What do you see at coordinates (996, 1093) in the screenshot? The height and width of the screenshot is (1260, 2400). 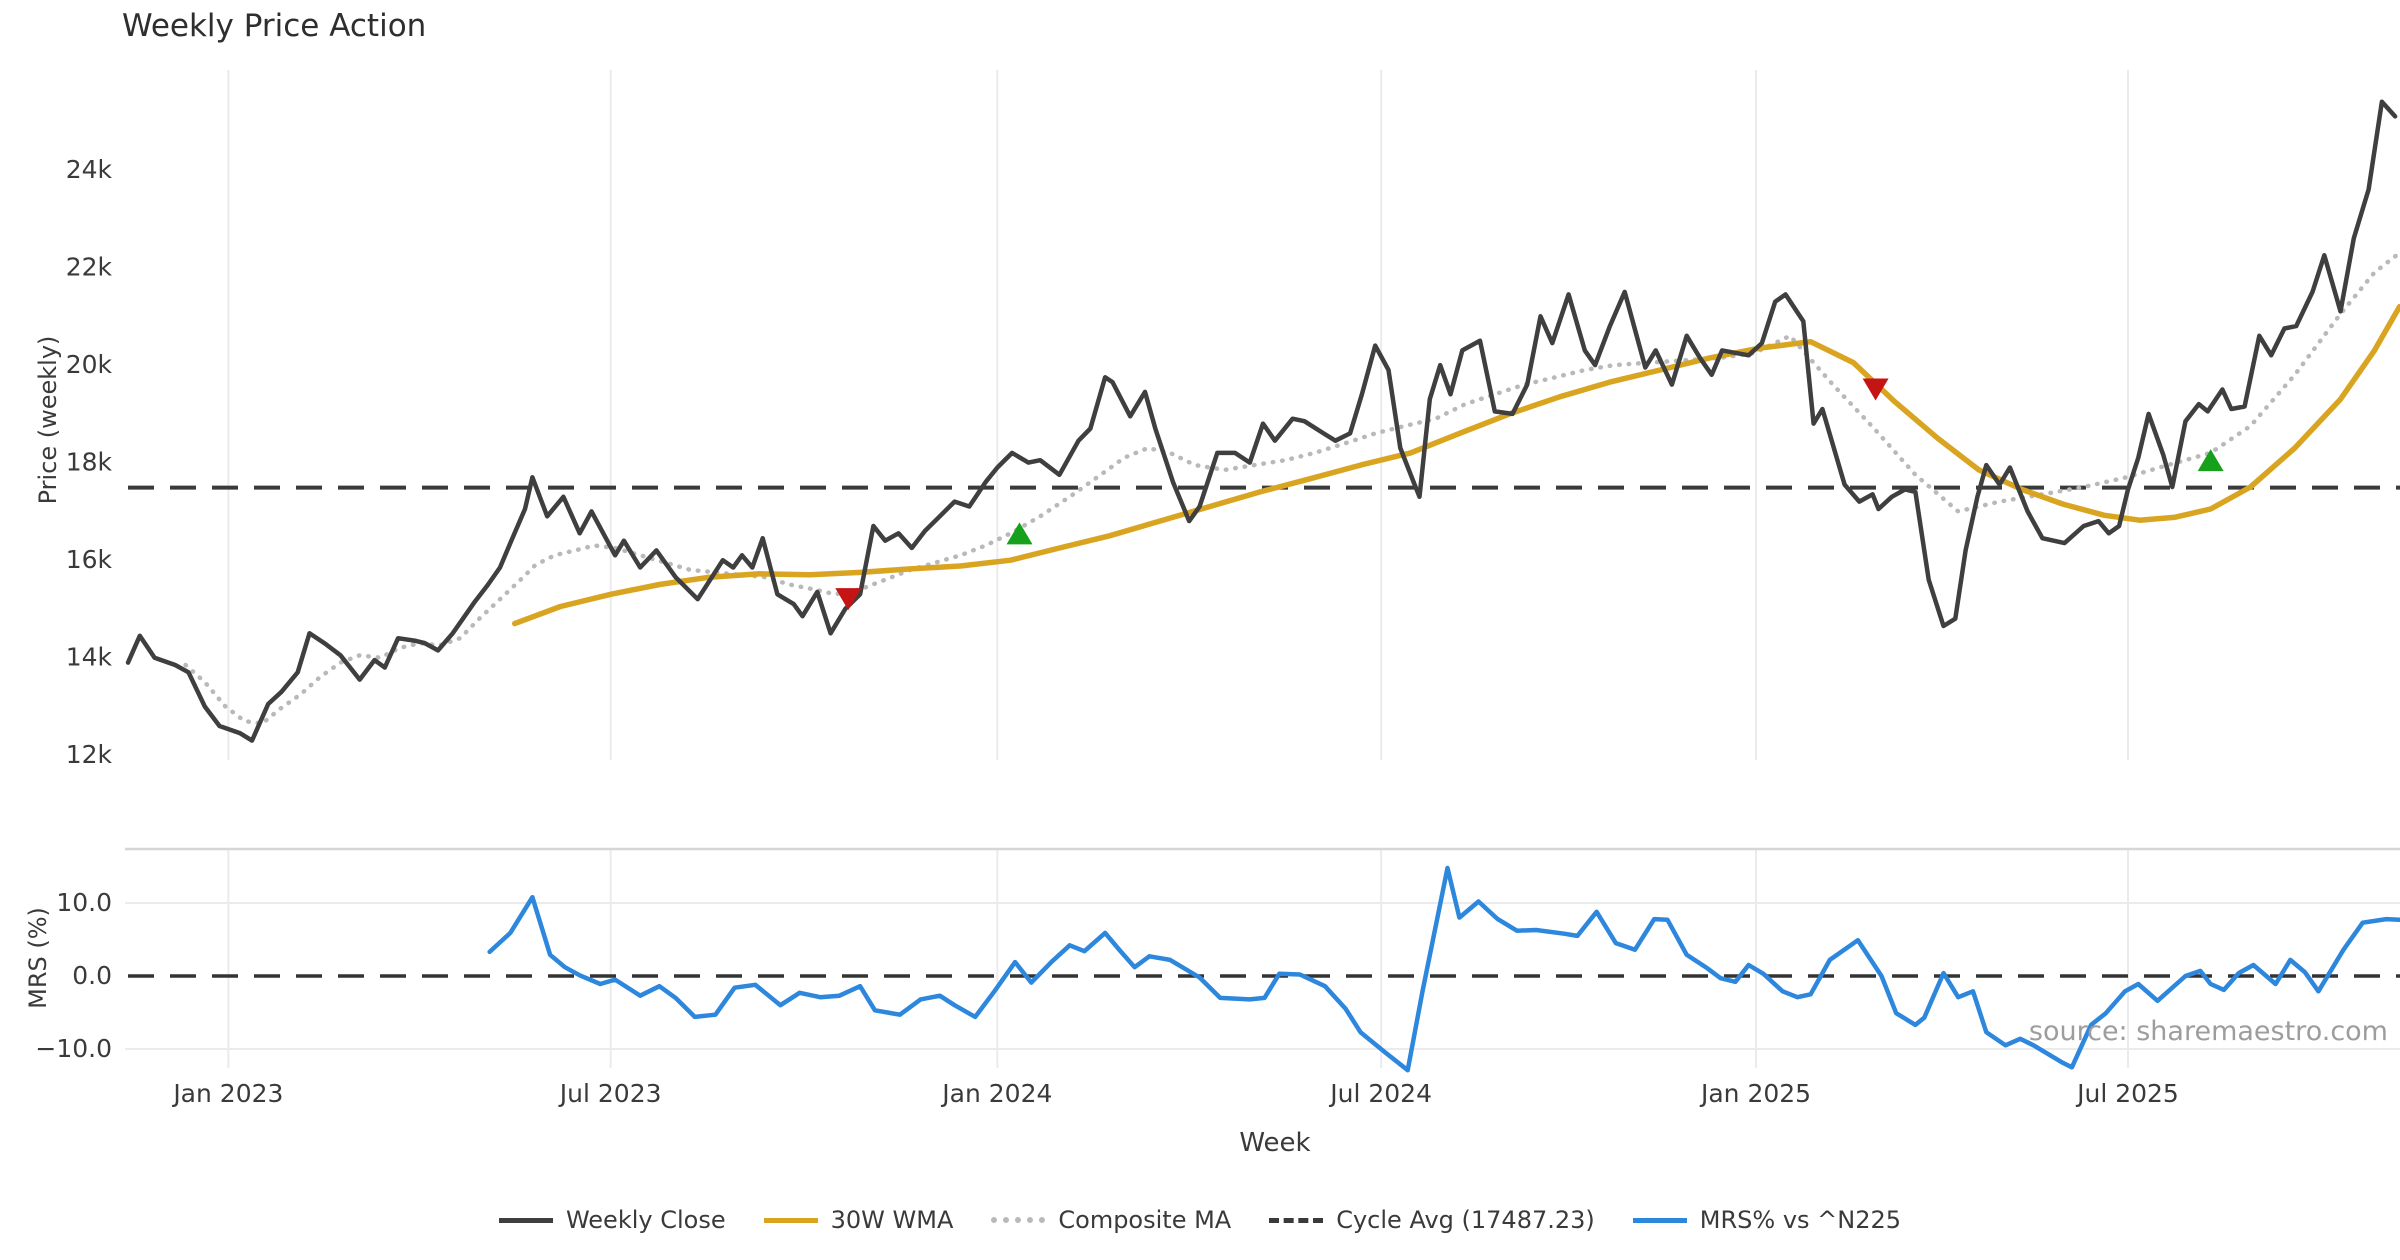 I see `week-xtick-label: Jan 2024` at bounding box center [996, 1093].